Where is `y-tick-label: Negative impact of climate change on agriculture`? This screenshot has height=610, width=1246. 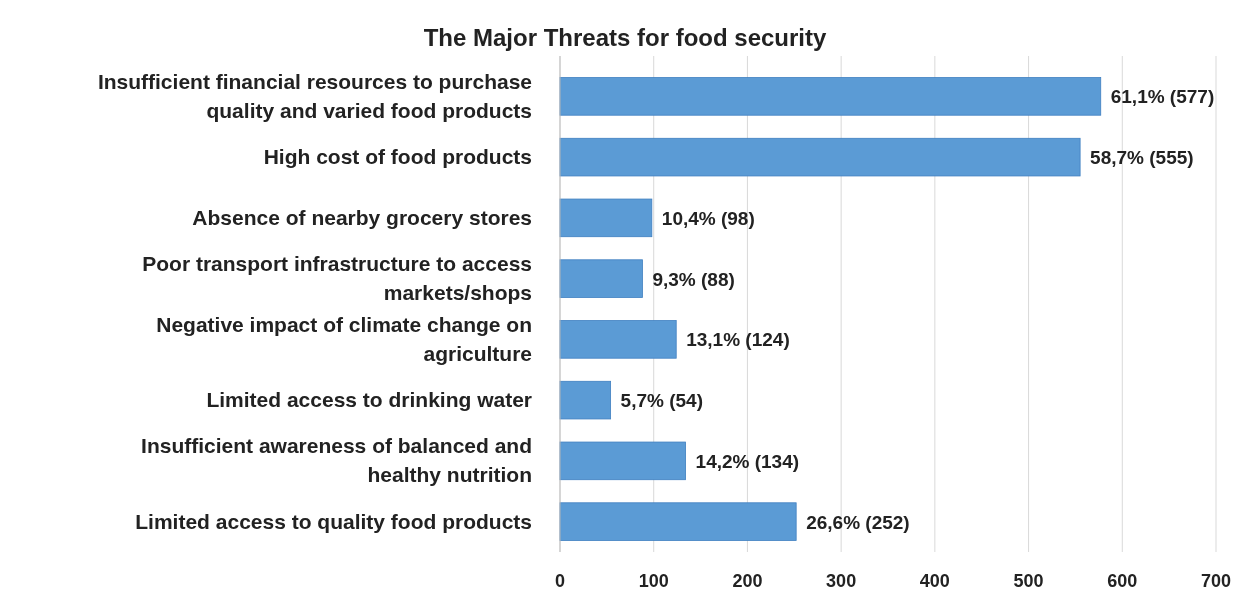 y-tick-label: Negative impact of climate change on agriculture is located at coordinates (344, 338).